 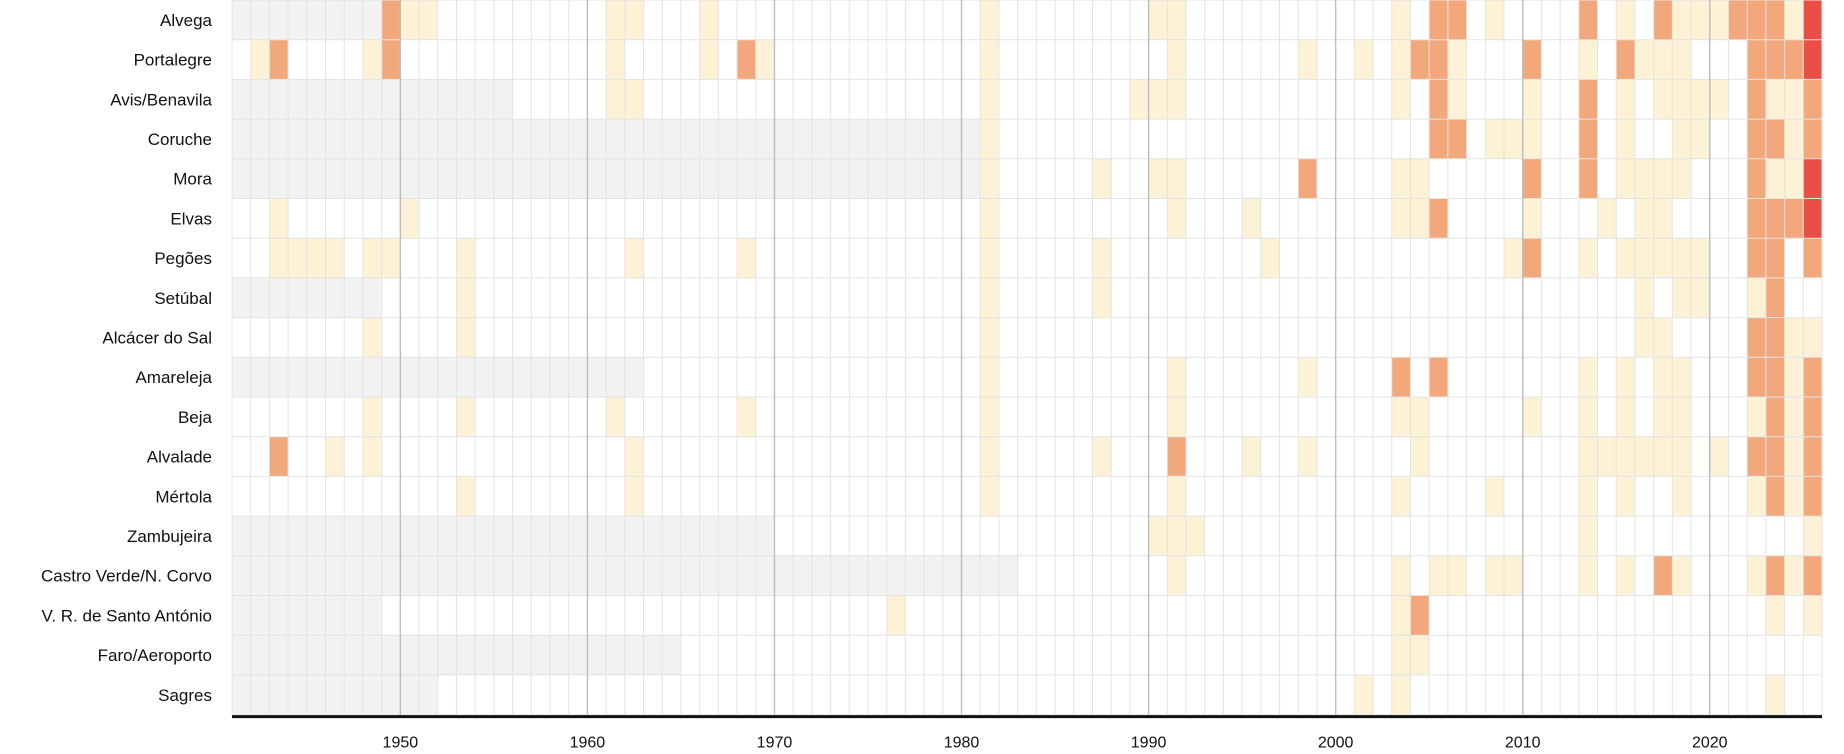 I want to click on row-label: Castro Verde/N. Corvo, so click(x=126, y=576).